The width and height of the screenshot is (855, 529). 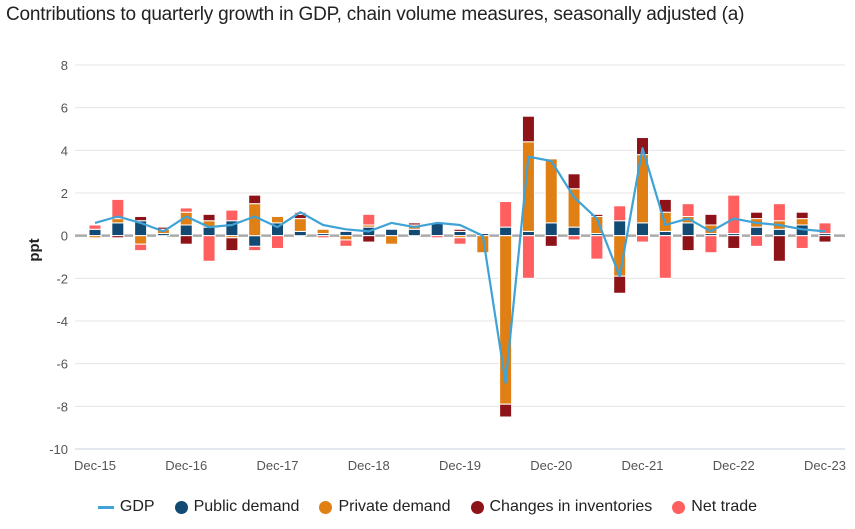 What do you see at coordinates (64, 193) in the screenshot?
I see `y-tick-label: 2` at bounding box center [64, 193].